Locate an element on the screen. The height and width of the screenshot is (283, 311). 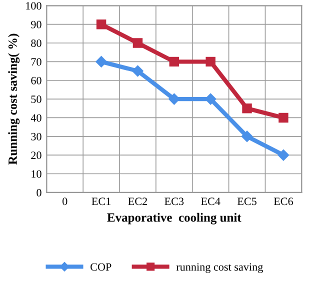
y-tick-label: 60 is located at coordinates (36, 80).